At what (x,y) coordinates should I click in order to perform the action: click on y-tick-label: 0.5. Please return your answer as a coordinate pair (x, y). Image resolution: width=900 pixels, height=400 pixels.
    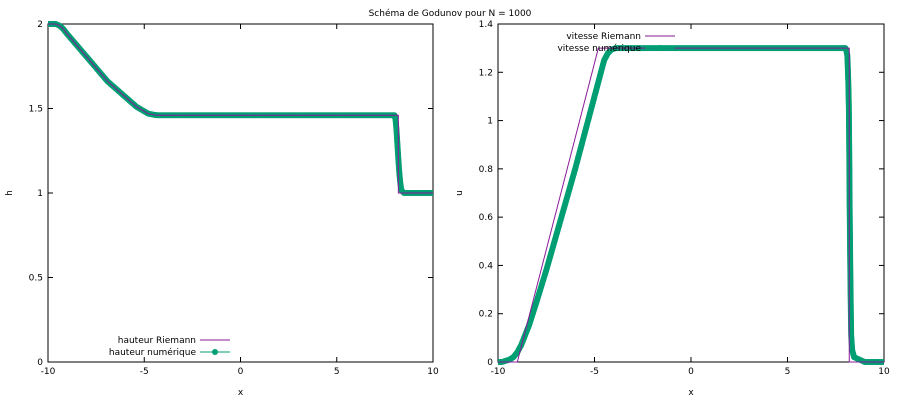
    Looking at the image, I should click on (36, 279).